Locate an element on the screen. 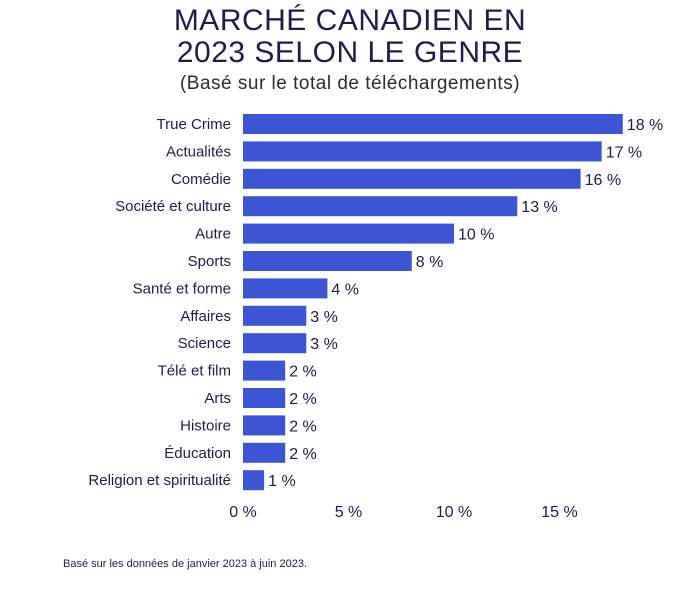  x-tick-label: 0 % is located at coordinates (243, 512).